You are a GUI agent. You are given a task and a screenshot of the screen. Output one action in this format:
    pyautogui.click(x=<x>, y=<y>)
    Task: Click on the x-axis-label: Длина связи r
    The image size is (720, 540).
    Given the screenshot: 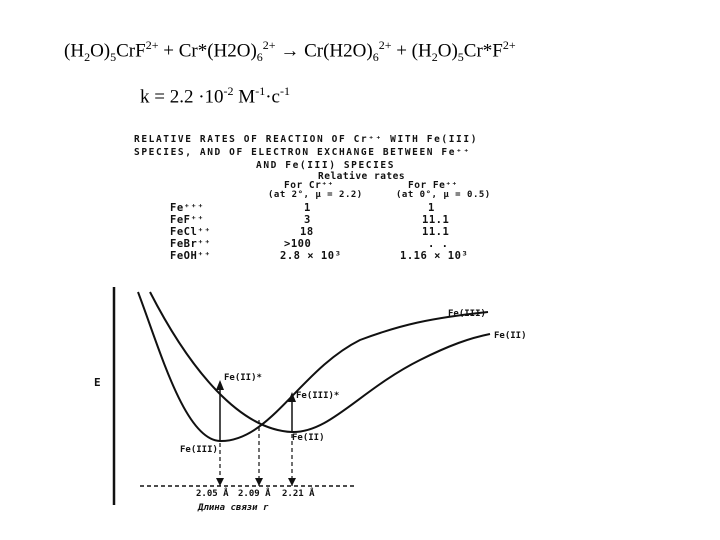 What is the action you would take?
    pyautogui.click(x=233, y=508)
    